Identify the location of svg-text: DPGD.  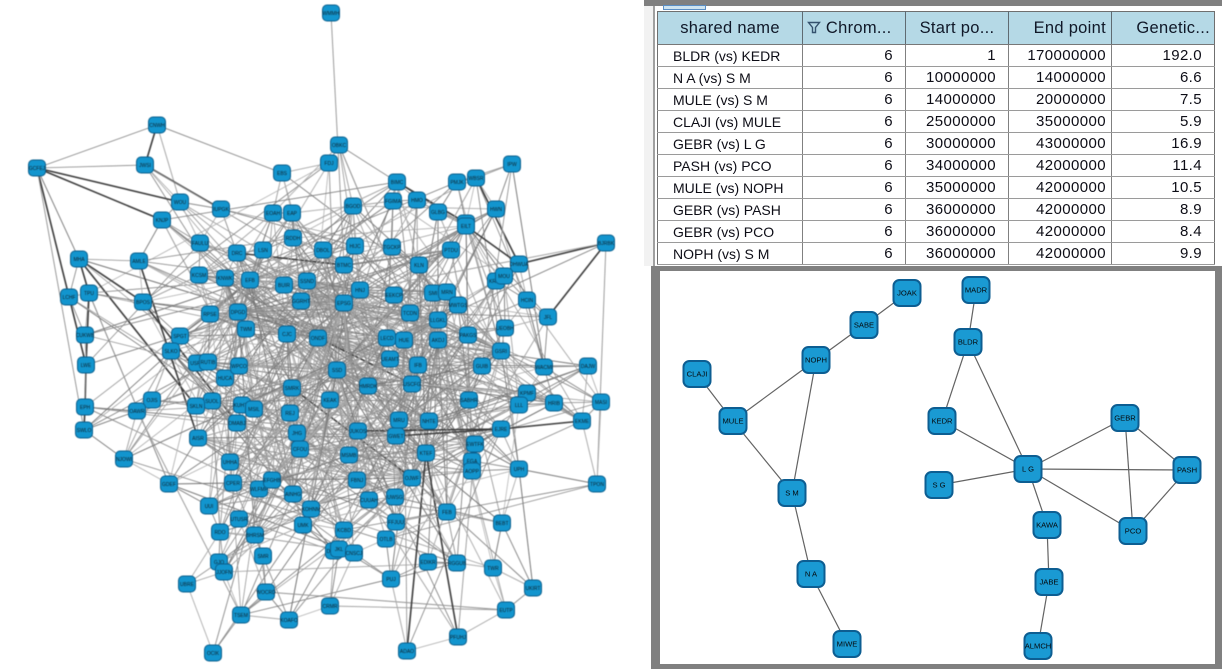
(238, 313).